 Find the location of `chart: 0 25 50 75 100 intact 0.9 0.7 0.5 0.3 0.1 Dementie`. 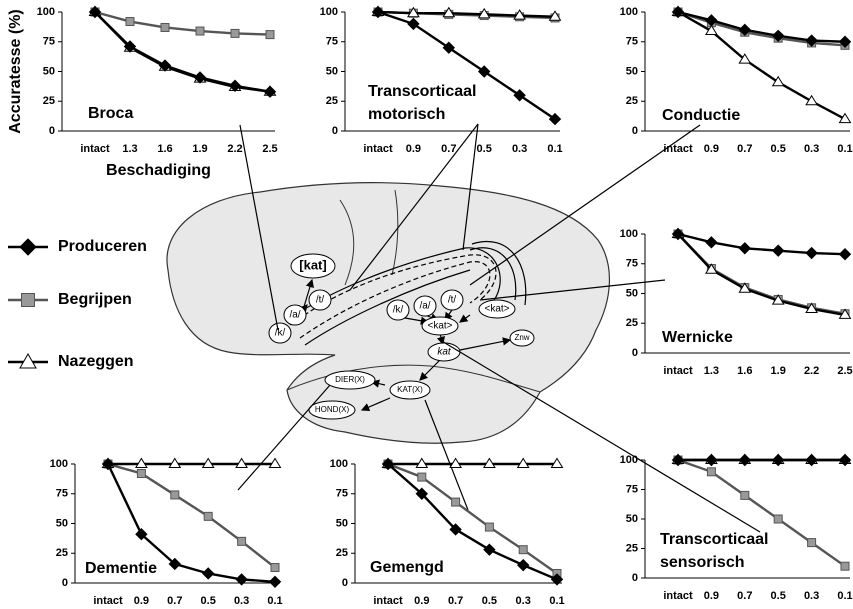

chart: 0 25 50 75 100 intact 0.9 0.7 0.5 0.3 0.1 Dementie is located at coordinates (166, 532).